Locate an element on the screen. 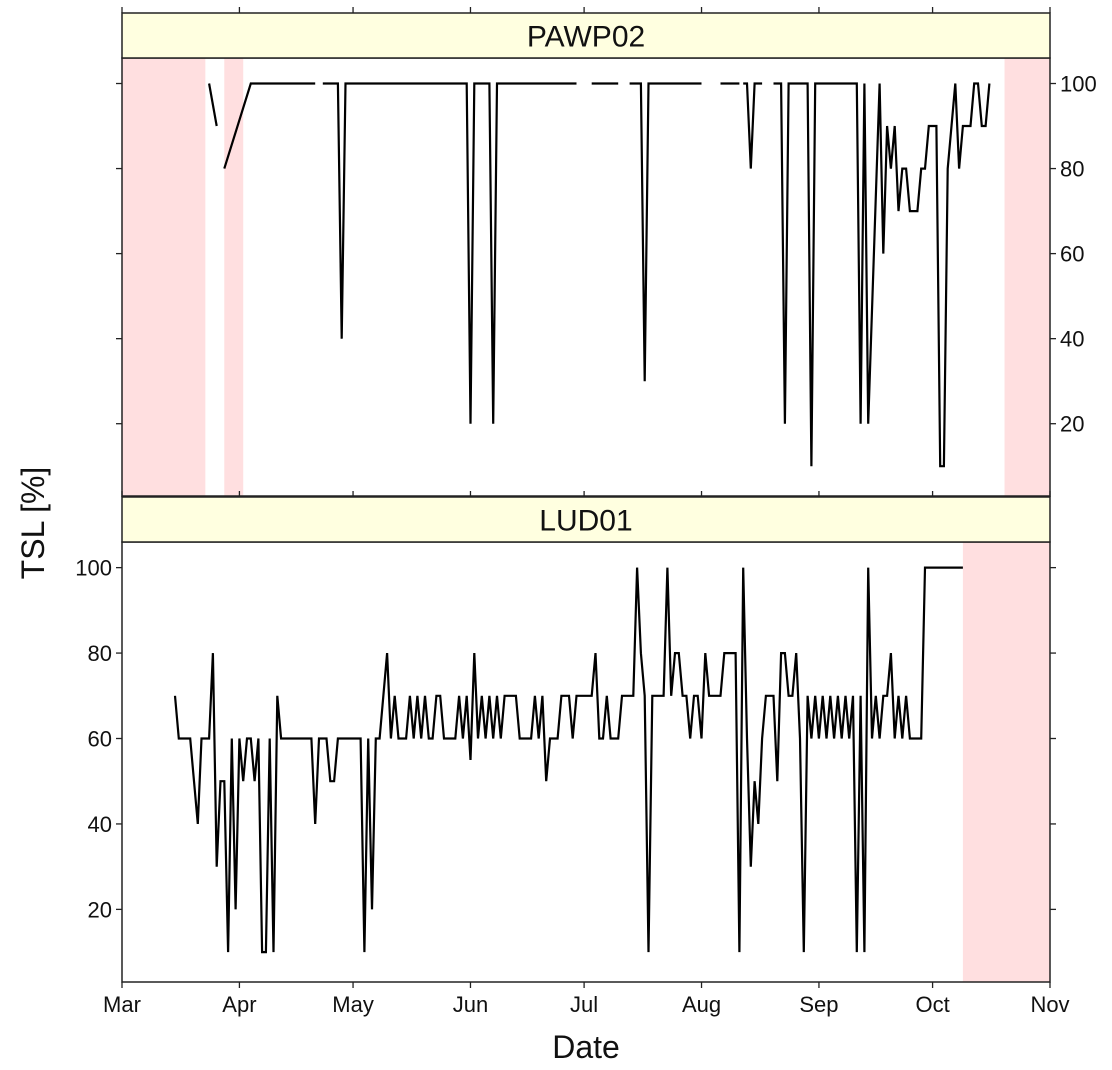 This screenshot has width=1112, height=1070. x-tick-label-mar: Mar is located at coordinates (122, 1004).